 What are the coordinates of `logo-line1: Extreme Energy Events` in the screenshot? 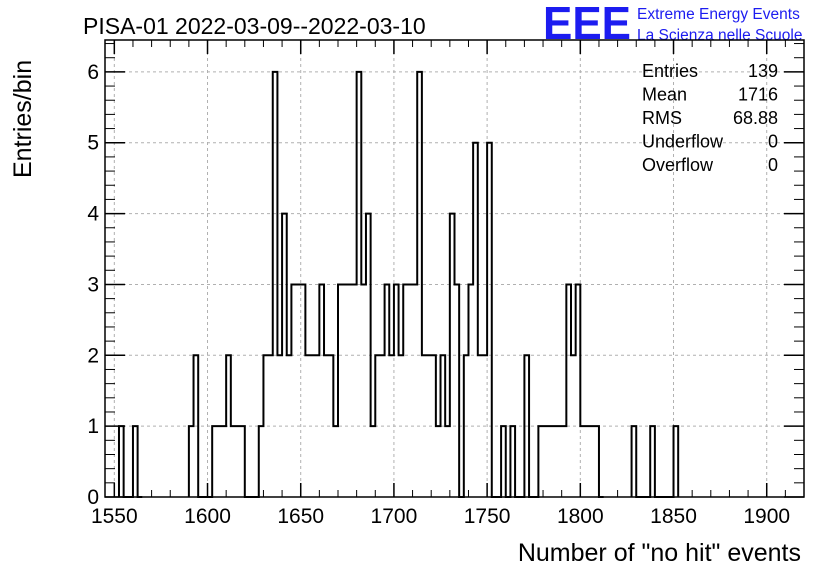 It's located at (718, 14).